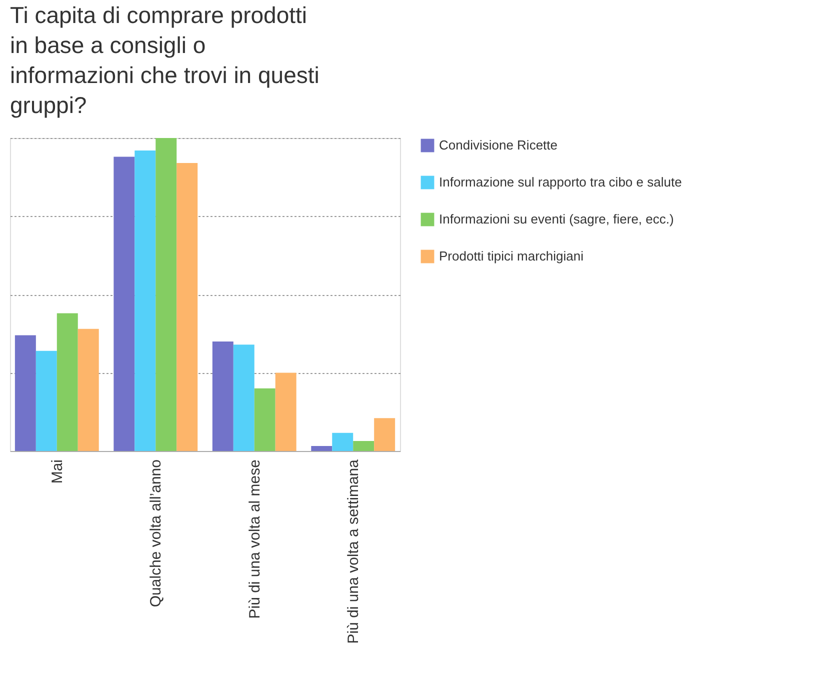 Image resolution: width=826 pixels, height=688 pixels. What do you see at coordinates (353, 551) in the screenshot?
I see `x-tick-label: Più di una volta a settimana` at bounding box center [353, 551].